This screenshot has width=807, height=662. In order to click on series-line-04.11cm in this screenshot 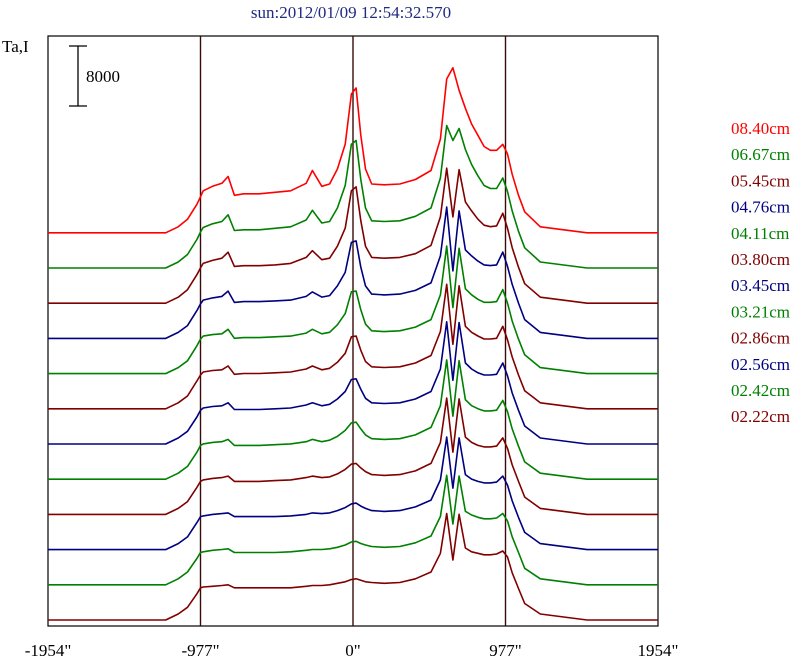, I will do `click(353, 310)`.